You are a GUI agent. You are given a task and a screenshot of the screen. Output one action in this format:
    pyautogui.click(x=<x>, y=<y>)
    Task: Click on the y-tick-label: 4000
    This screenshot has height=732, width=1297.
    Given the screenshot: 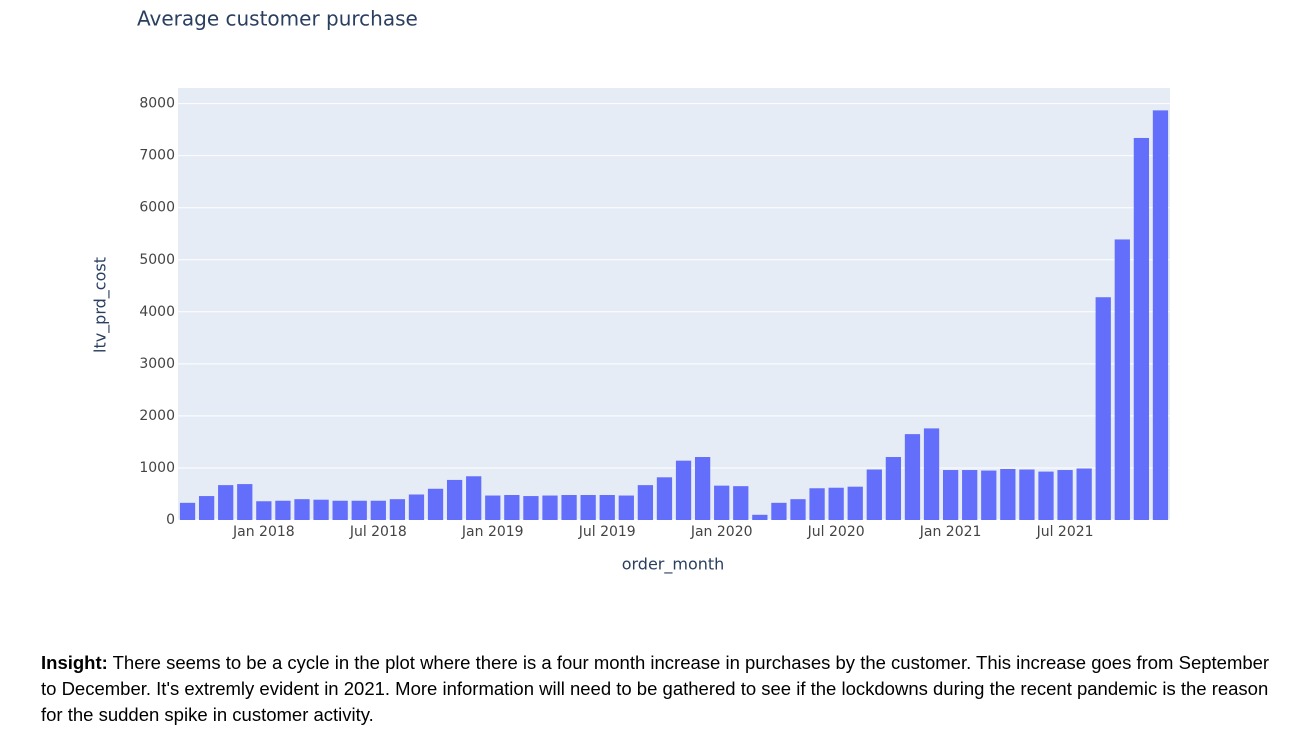 What is the action you would take?
    pyautogui.click(x=157, y=312)
    